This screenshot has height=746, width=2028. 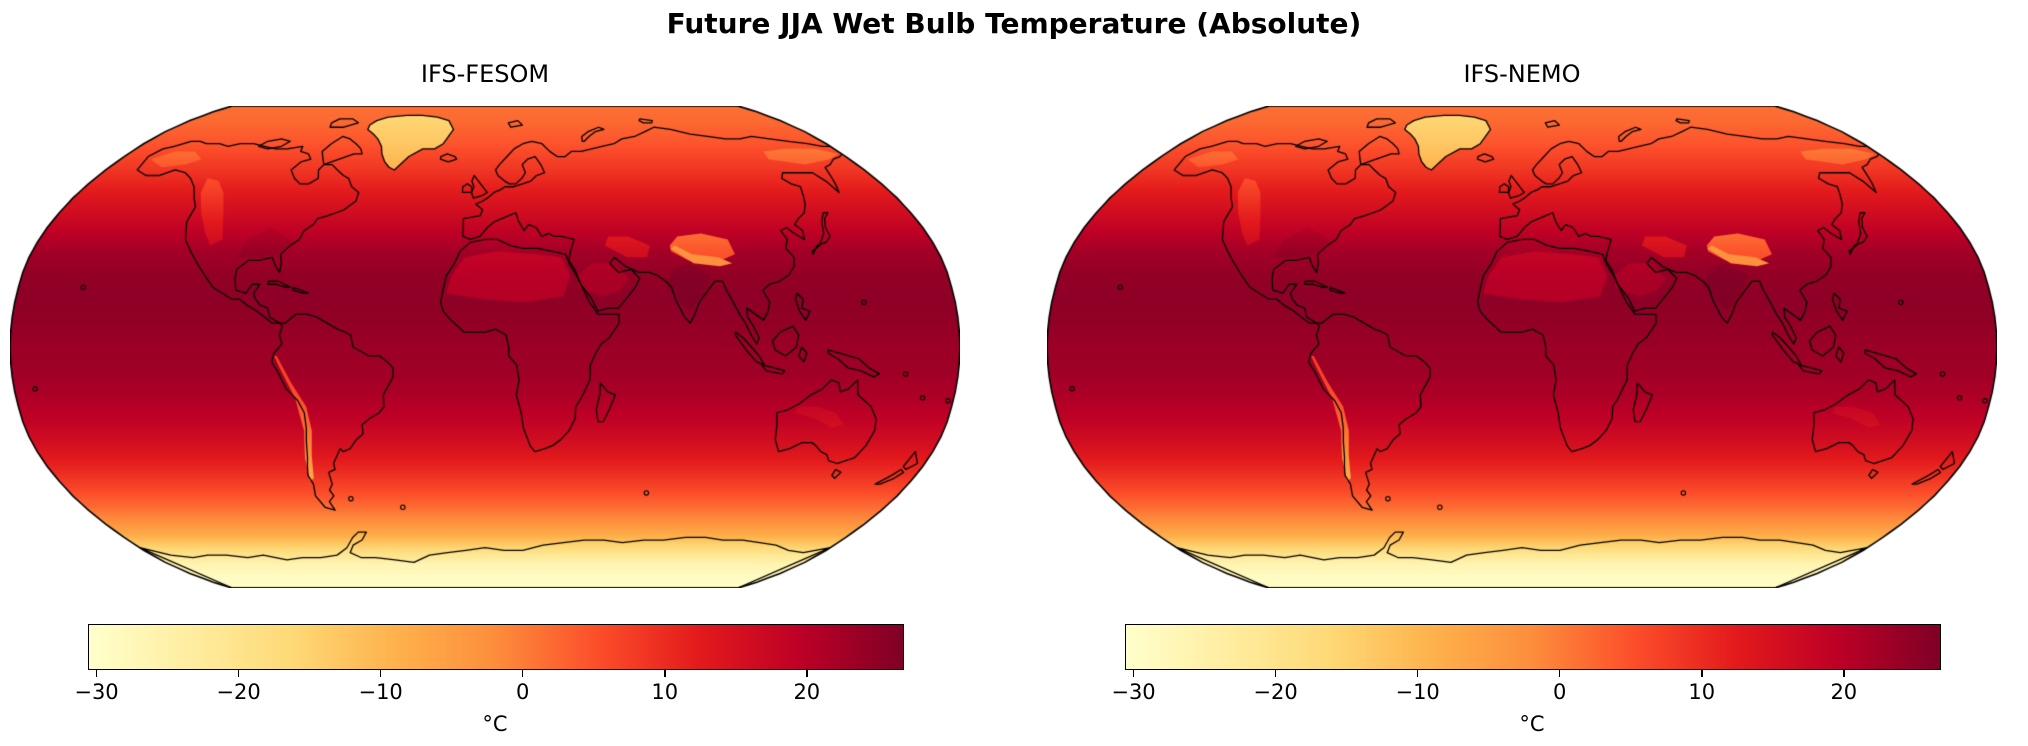 I want to click on colorbar-ifs-nemo, so click(x=1533, y=647).